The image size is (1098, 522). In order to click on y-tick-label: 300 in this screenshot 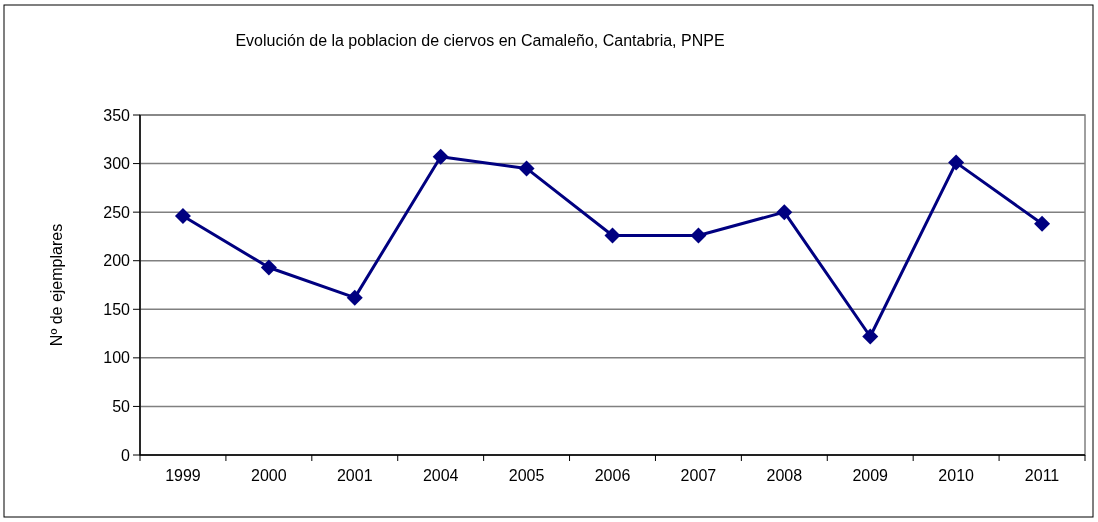, I will do `click(117, 164)`.